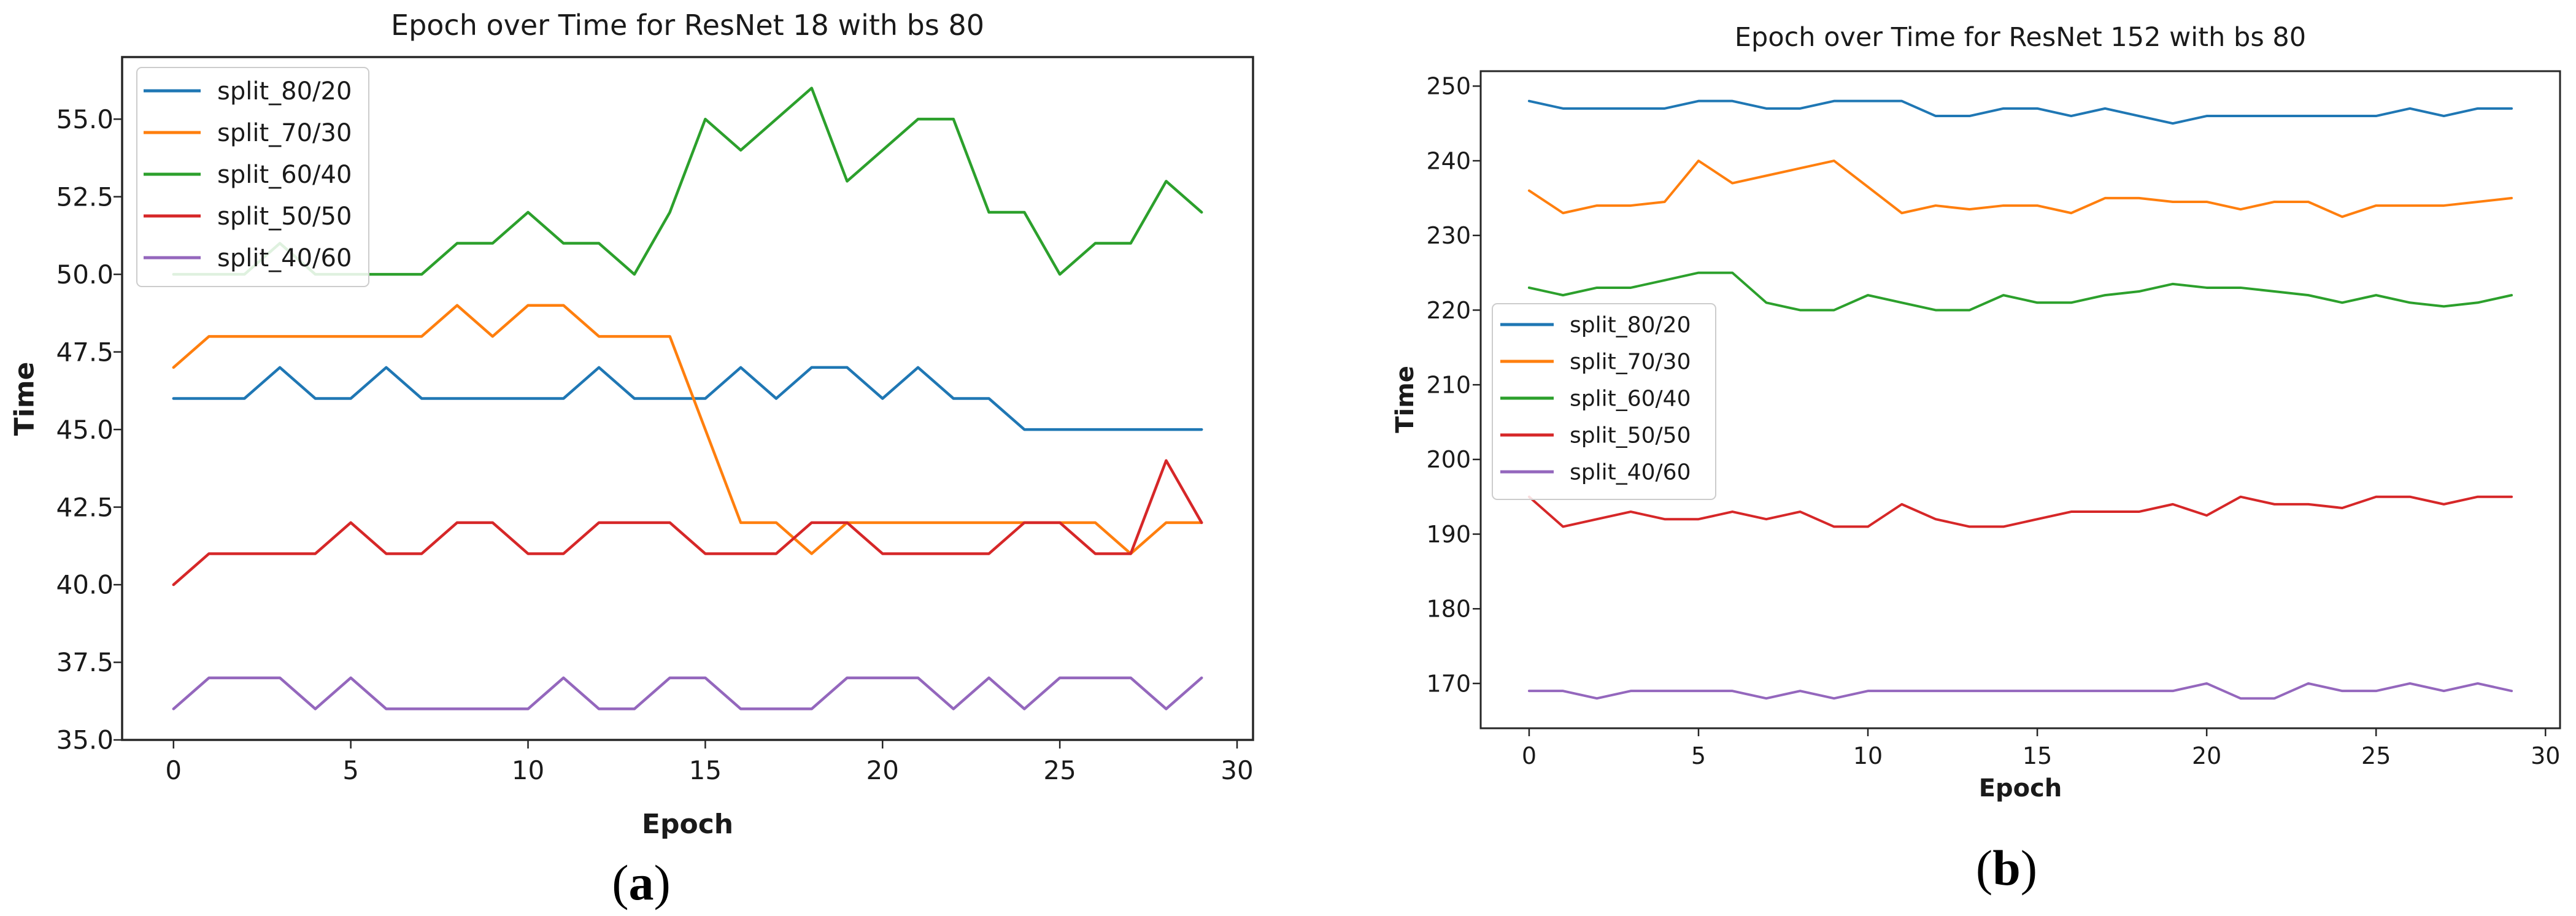  I want to click on y-tick-label: 210, so click(1448, 384).